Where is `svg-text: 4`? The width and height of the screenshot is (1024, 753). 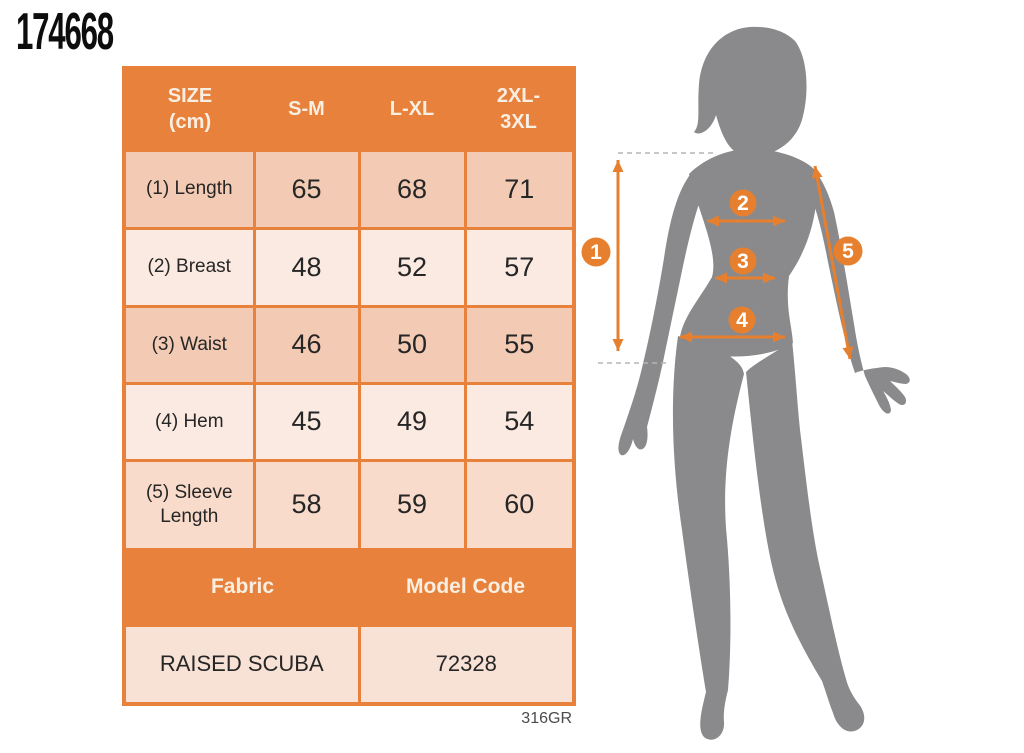 svg-text: 4 is located at coordinates (742, 320).